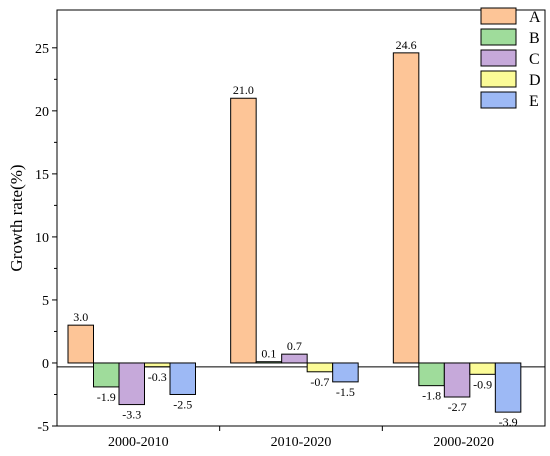 The width and height of the screenshot is (550, 456). I want to click on y-axis-ticks: -5 0 5 10 15 20 25, so click(46, 238).